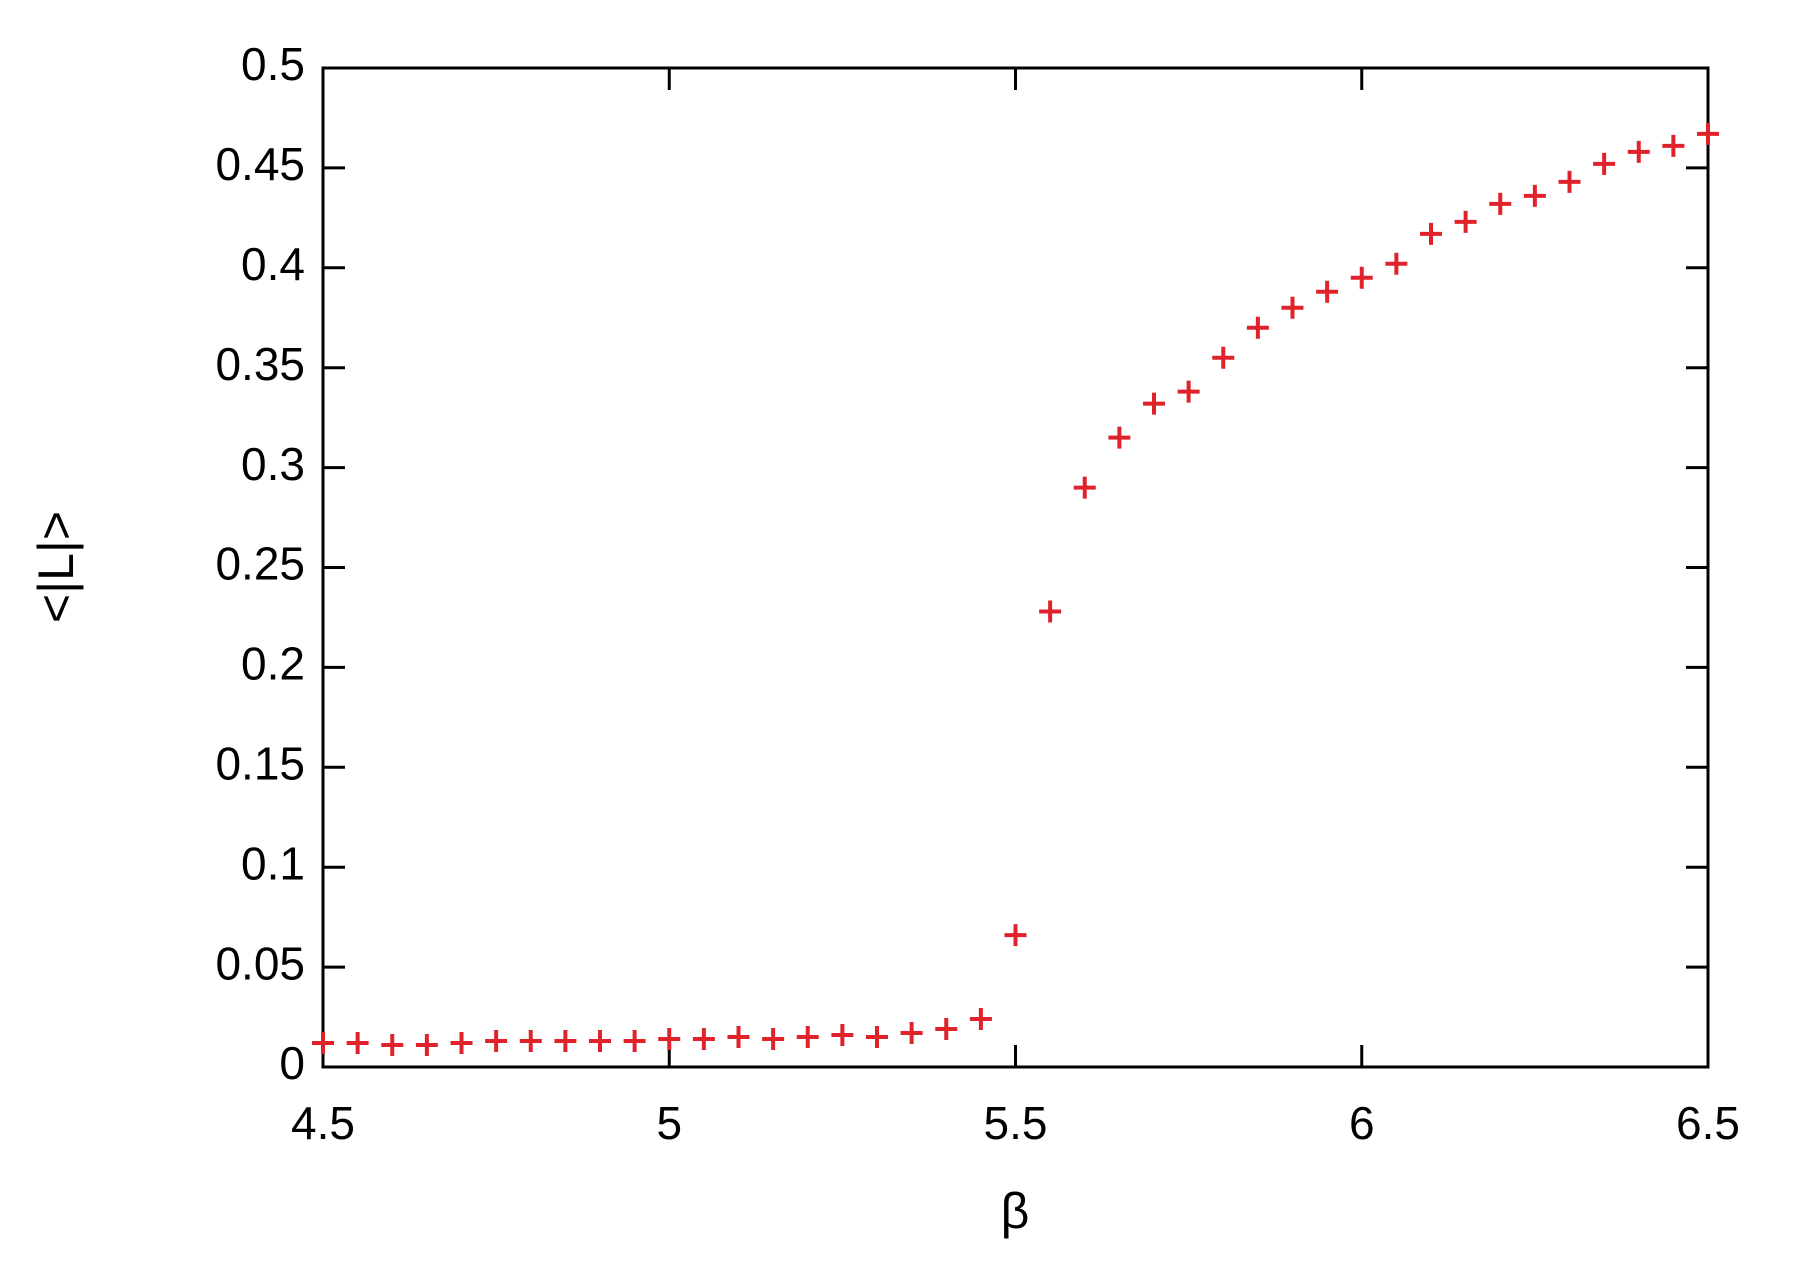  What do you see at coordinates (273, 863) in the screenshot?
I see `y-tick-label: 0.1` at bounding box center [273, 863].